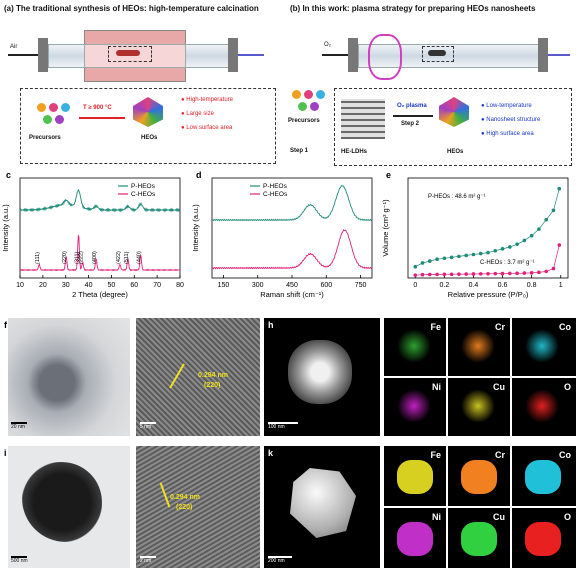 This screenshot has height=575, width=578. I want to click on peak-label-2: (311), so click(78, 257).